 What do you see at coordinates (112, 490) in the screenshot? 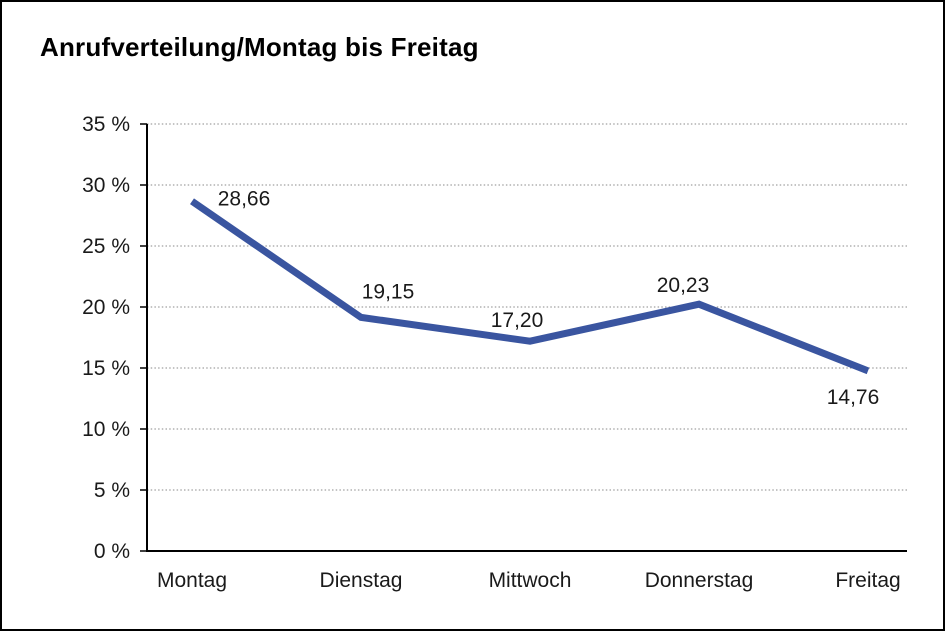
I see `y-tick-label: 5 %` at bounding box center [112, 490].